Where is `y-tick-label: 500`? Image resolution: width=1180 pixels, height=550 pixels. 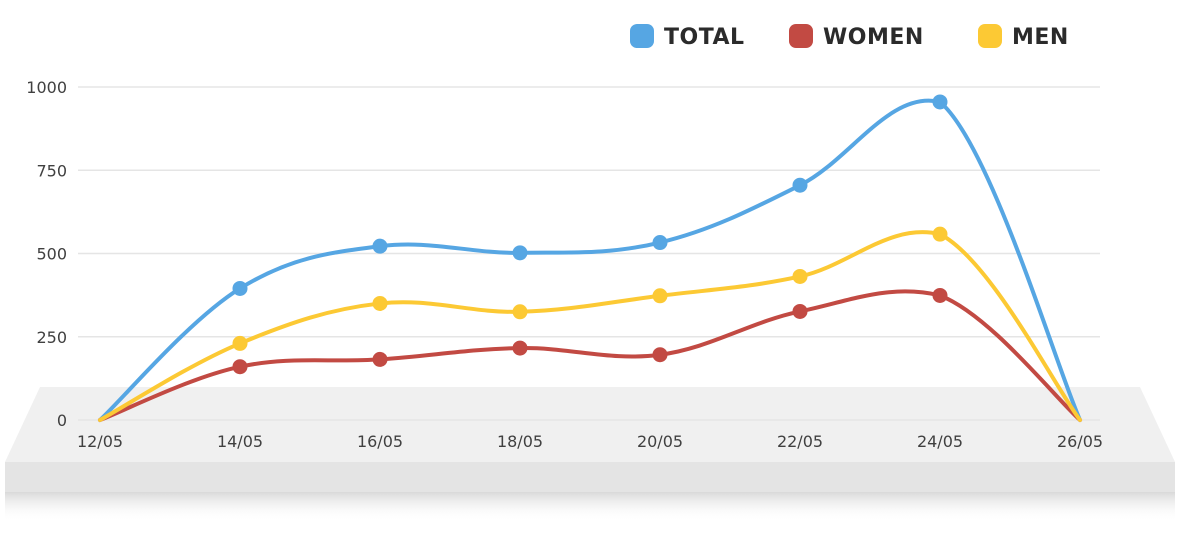
y-tick-label: 500 is located at coordinates (51, 254).